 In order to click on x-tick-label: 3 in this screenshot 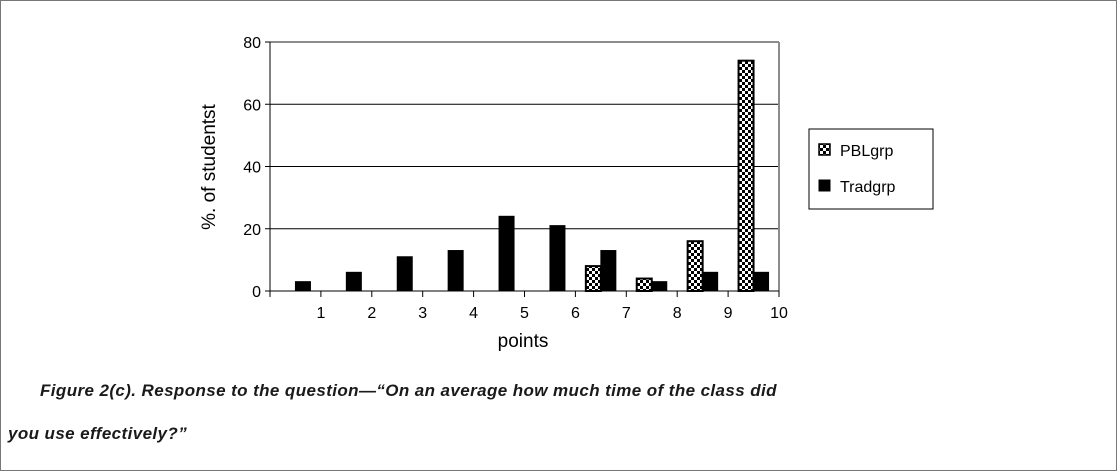, I will do `click(422, 313)`.